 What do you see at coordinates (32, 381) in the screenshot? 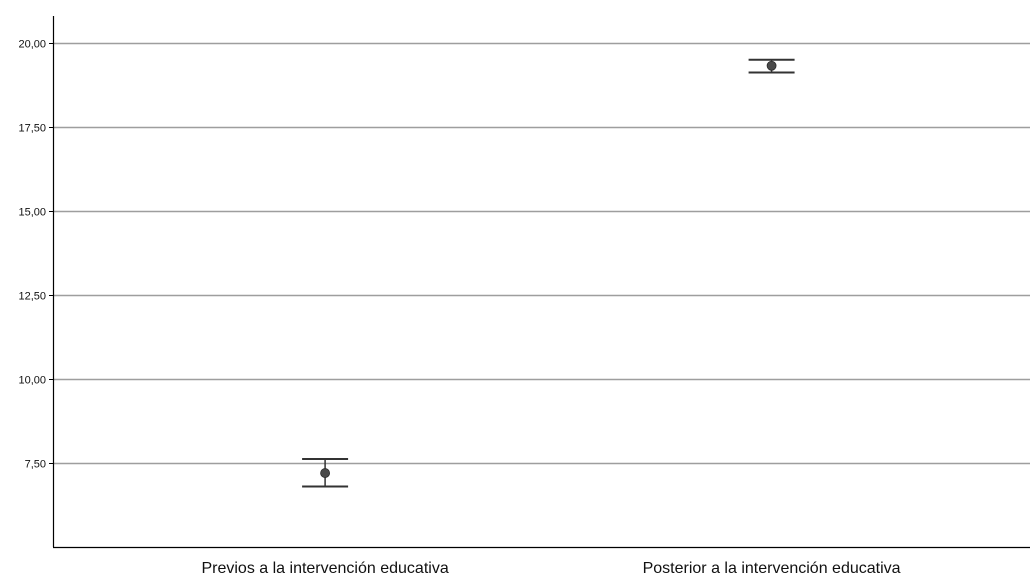
I see `y-tick-label: 10,00` at bounding box center [32, 381].